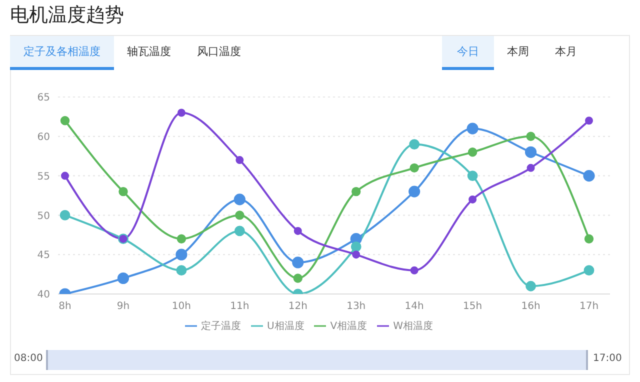 The image size is (640, 382). I want to click on x-tick-label: 13h, so click(356, 306).